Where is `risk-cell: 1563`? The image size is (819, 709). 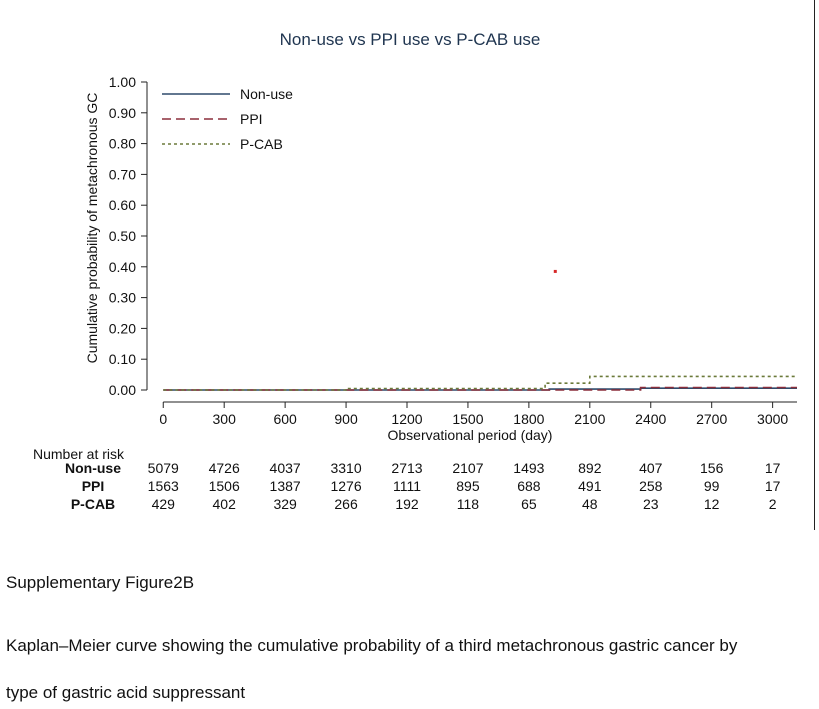
risk-cell: 1563 is located at coordinates (163, 486).